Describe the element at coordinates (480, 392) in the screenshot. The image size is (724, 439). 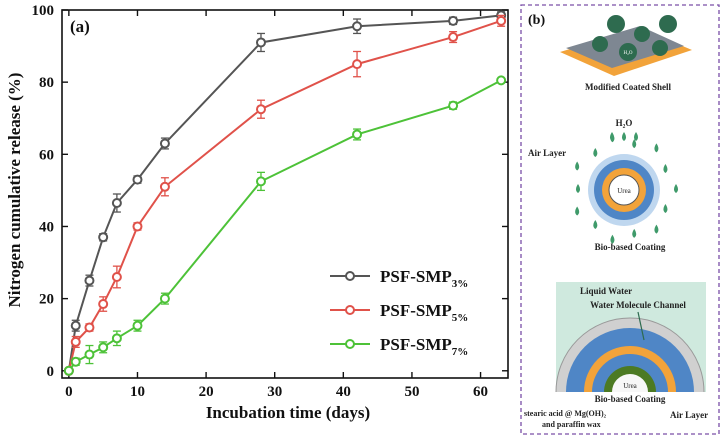
I see `x-tick-label: 60` at that location.